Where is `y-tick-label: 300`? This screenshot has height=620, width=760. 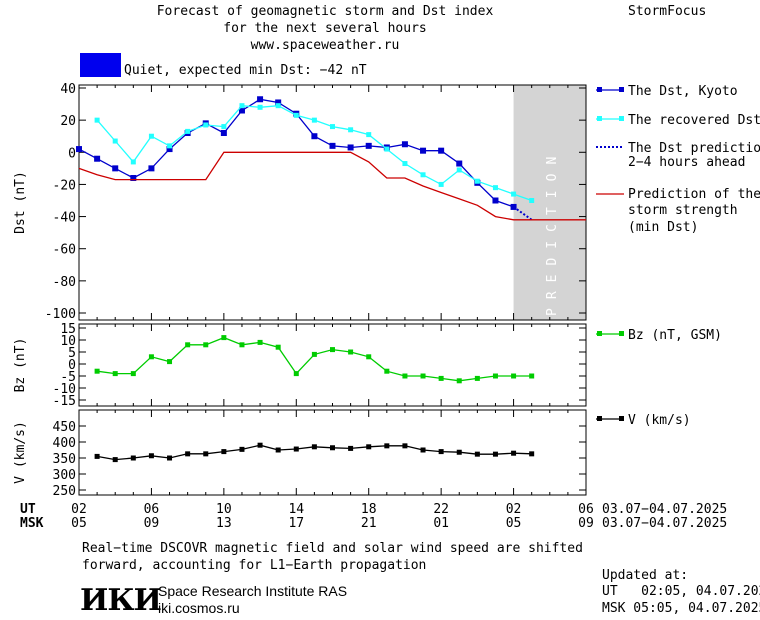
y-tick-label: 300 is located at coordinates (64, 475).